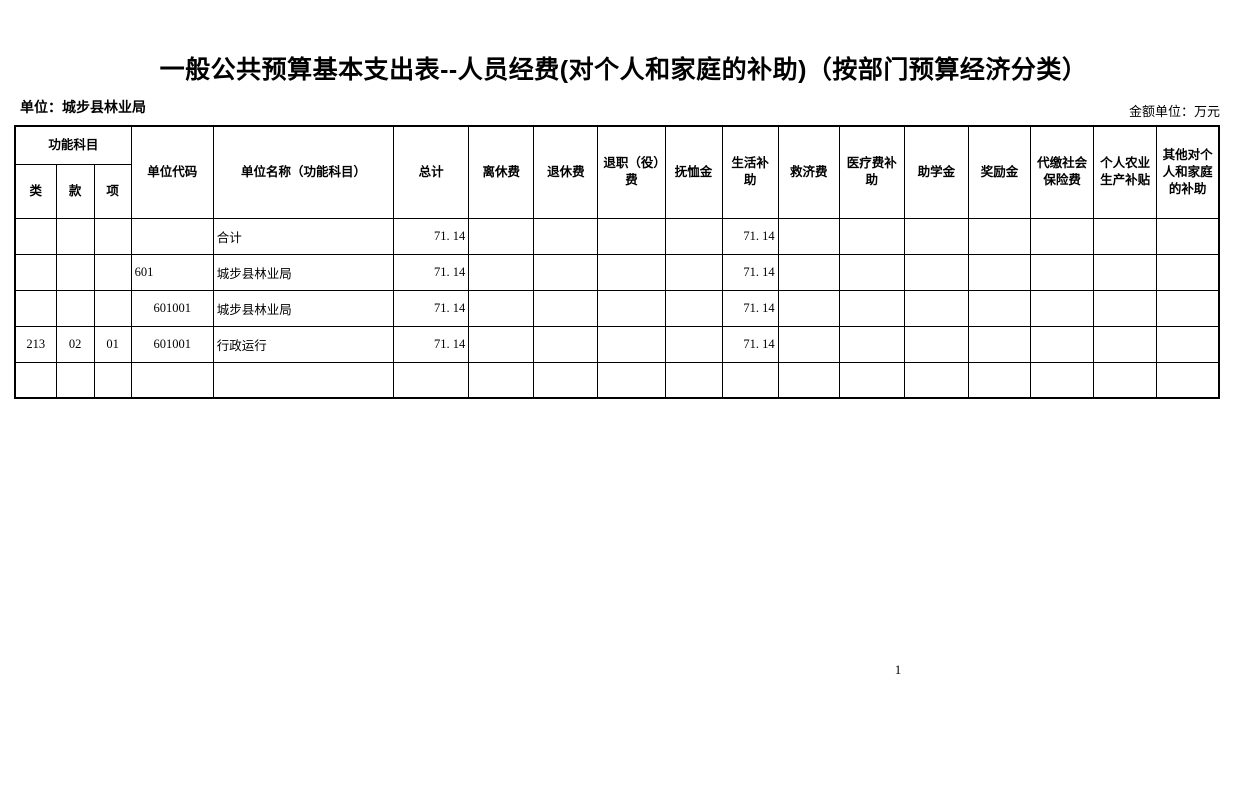 This screenshot has width=1247, height=793. What do you see at coordinates (172, 272) in the screenshot?
I see `unit-code-cell: 601` at bounding box center [172, 272].